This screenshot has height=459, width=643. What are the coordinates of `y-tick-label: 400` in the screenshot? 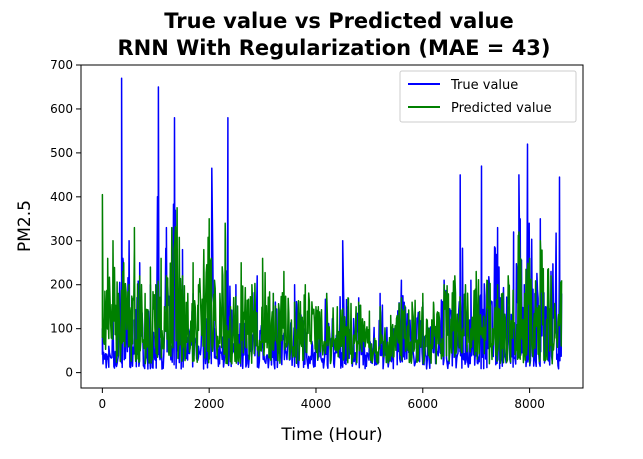 It's located at (61, 197).